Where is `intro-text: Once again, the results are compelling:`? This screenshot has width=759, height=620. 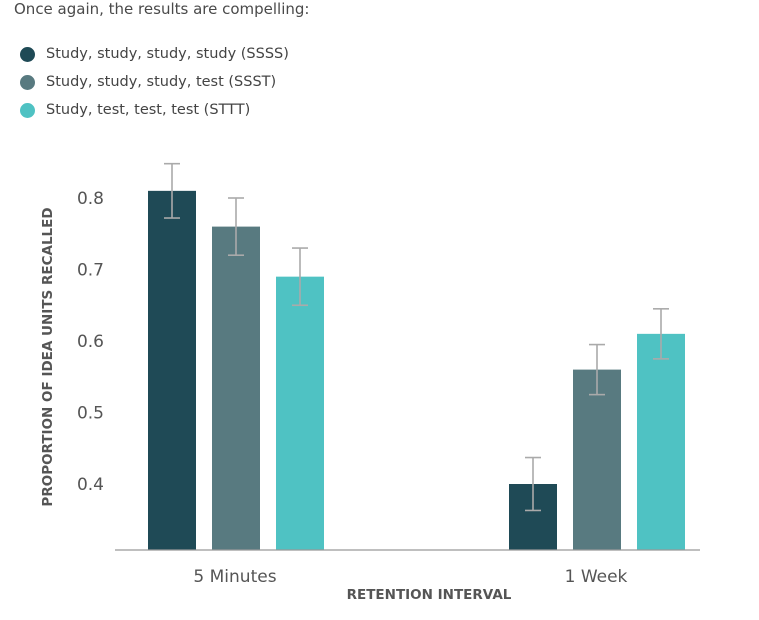
intro-text: Once again, the results are compelling: is located at coordinates (162, 9).